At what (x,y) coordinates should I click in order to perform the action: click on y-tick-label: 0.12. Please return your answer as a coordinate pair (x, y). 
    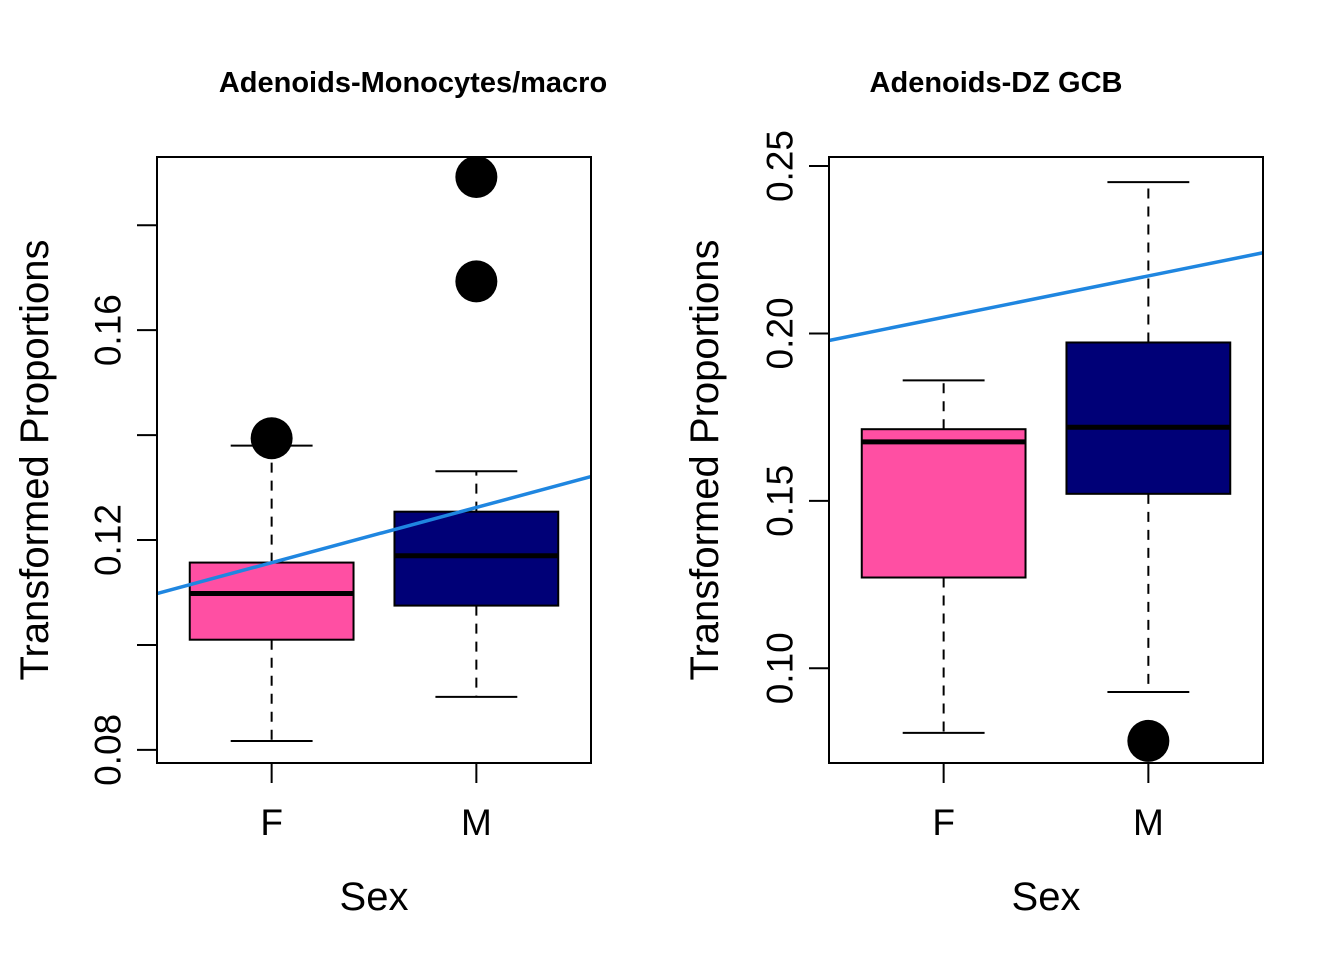
    Looking at the image, I should click on (108, 540).